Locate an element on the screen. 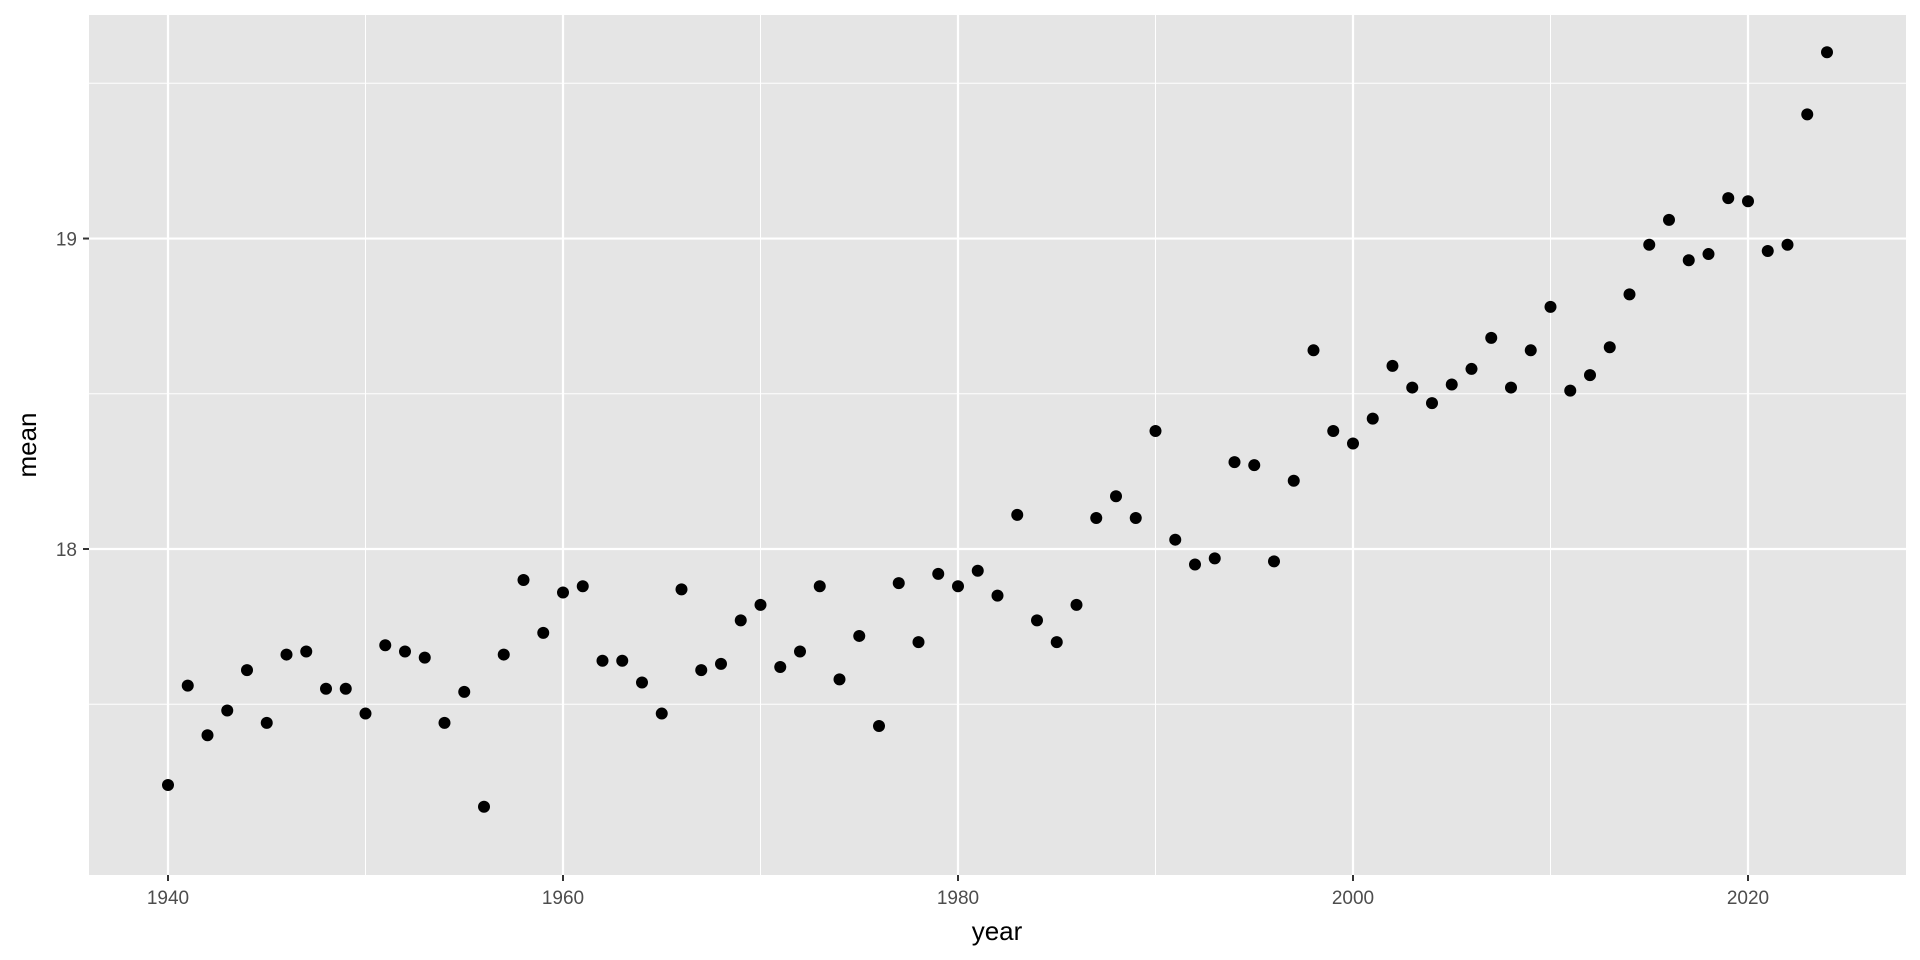 This screenshot has height=960, width=1920. x-tick-label: 1940 is located at coordinates (168, 898).